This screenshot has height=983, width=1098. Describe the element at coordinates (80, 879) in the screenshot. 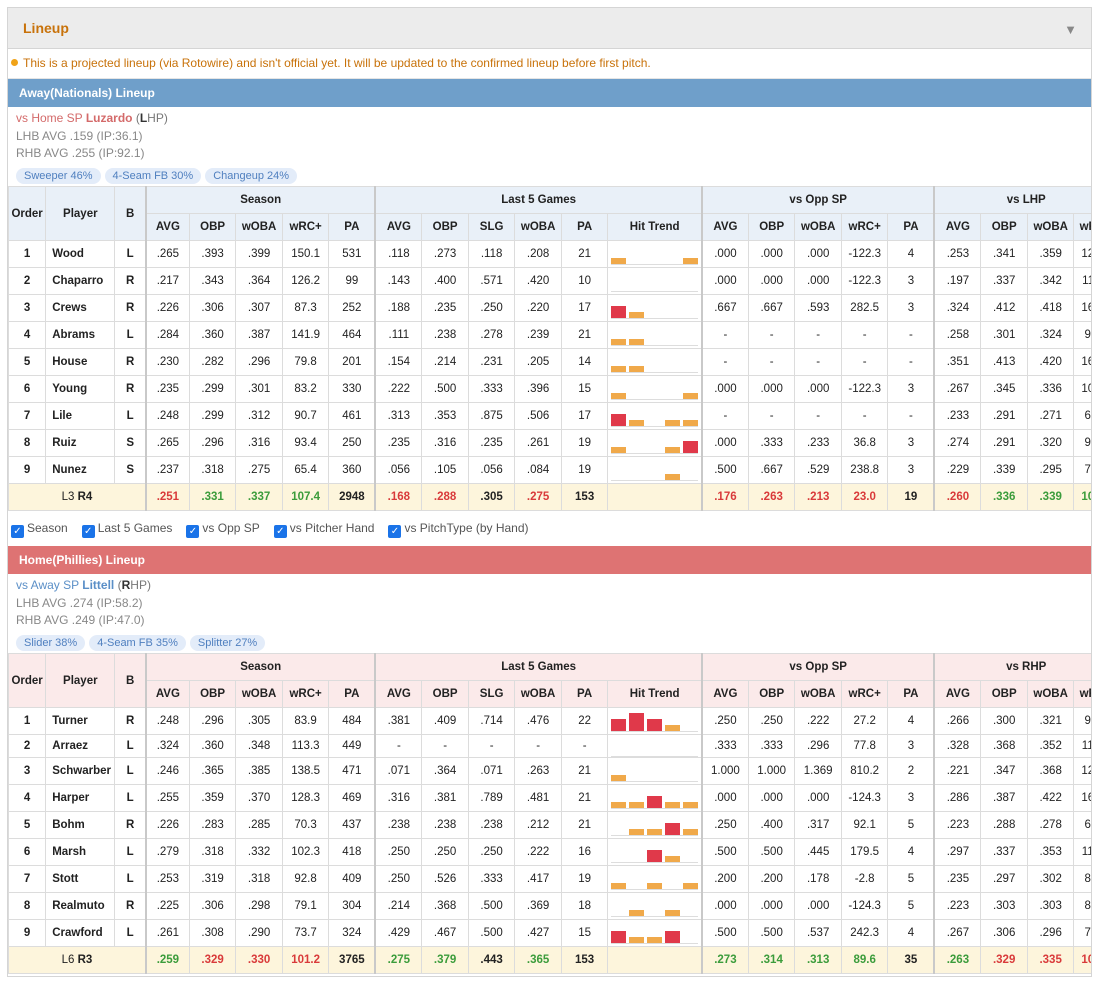

I see `player-name: Stott` at that location.